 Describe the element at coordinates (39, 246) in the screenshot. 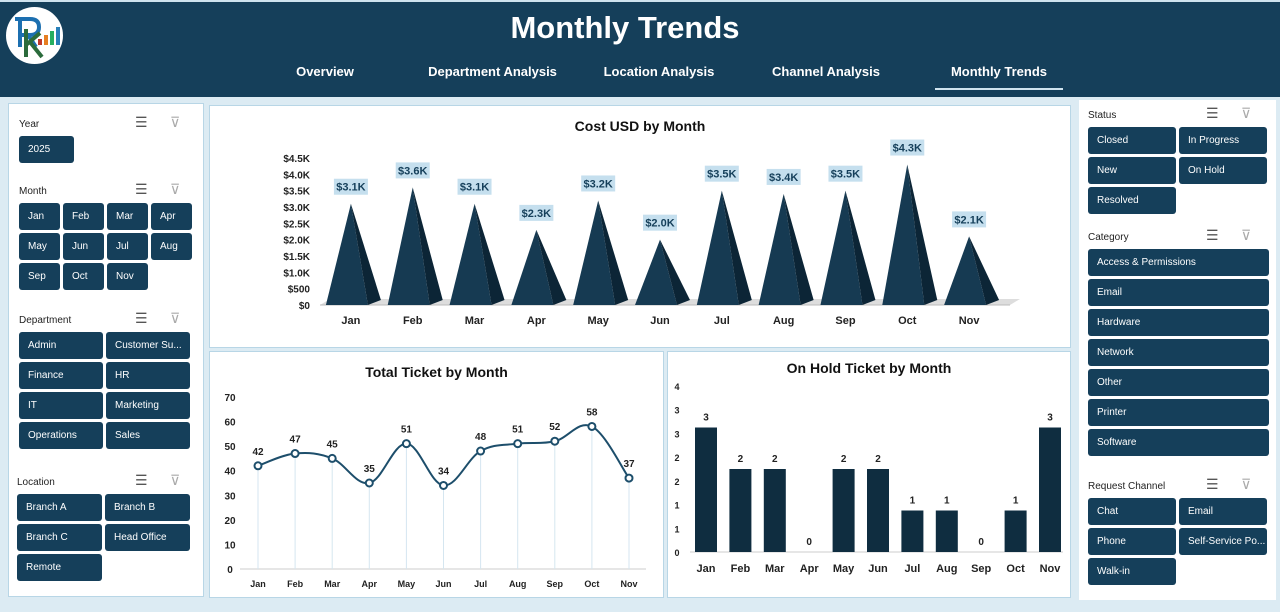

I see `month-item: May` at that location.